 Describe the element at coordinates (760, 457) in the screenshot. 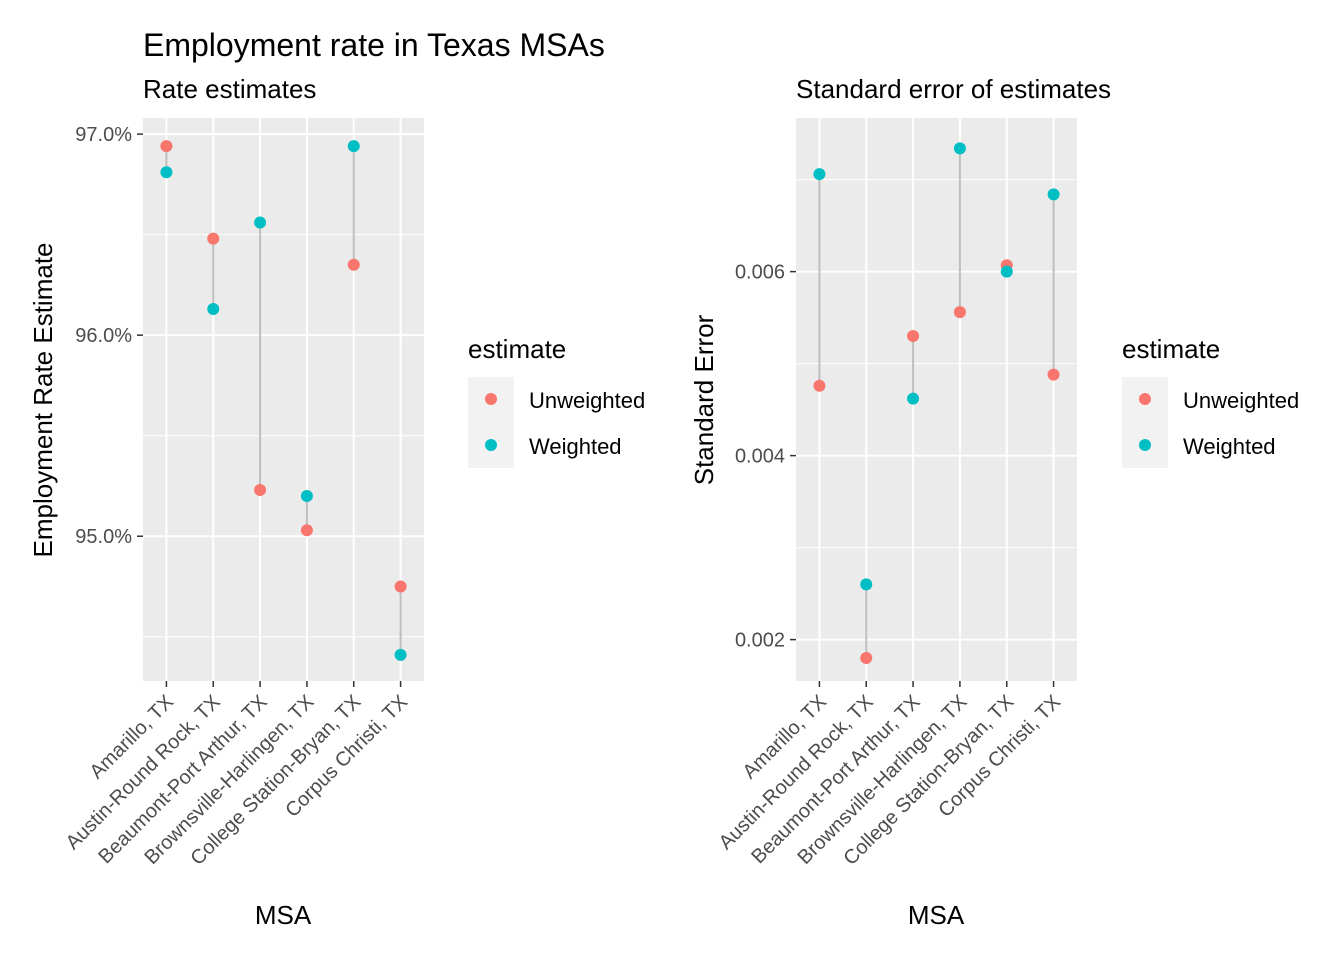

I see `se-y-tick-label: 0.004` at that location.